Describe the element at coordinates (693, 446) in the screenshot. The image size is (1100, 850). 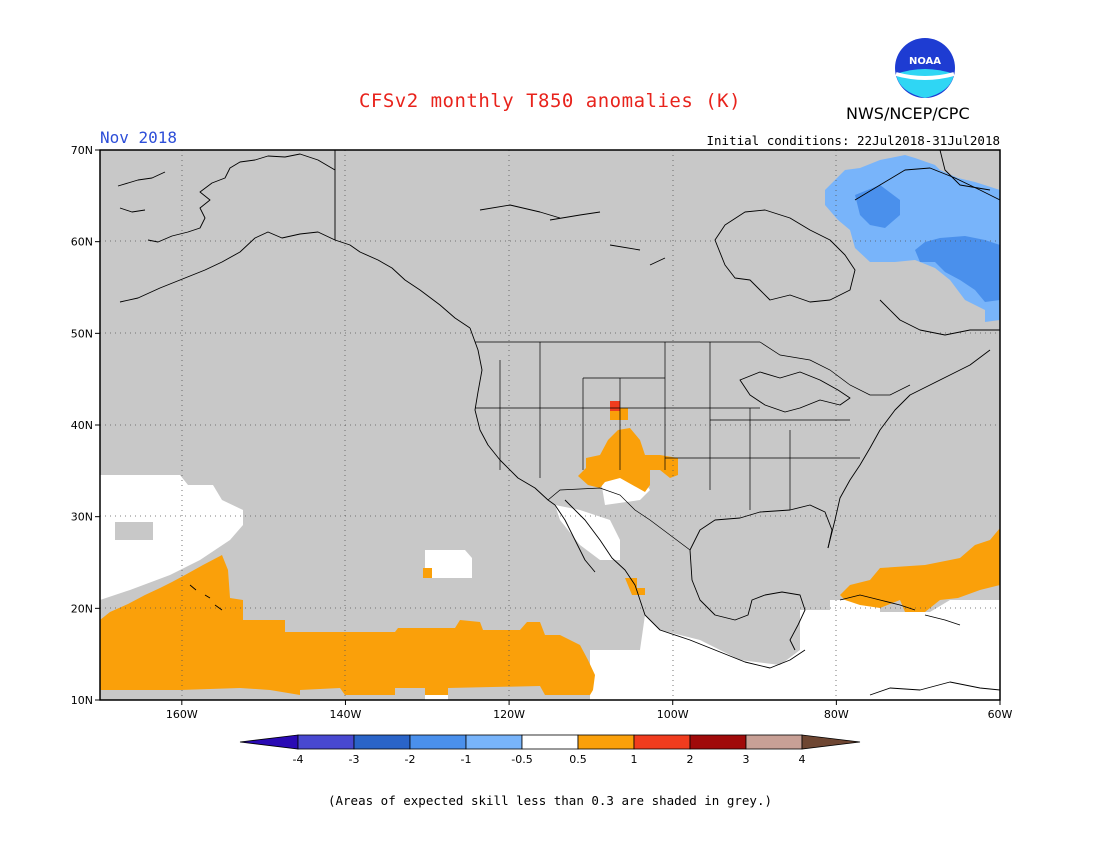
I see `political-borders` at that location.